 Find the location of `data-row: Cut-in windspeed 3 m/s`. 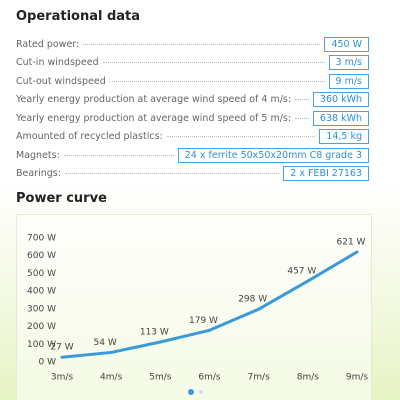

data-row: Cut-in windspeed 3 m/s is located at coordinates (192, 62).